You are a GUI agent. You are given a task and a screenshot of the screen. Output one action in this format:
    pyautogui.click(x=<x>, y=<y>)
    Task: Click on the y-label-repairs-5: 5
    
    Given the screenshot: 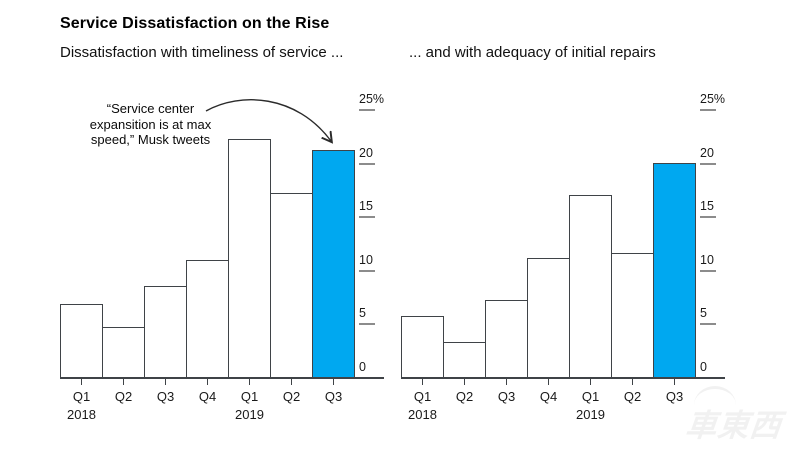 What is the action you would take?
    pyautogui.click(x=703, y=313)
    